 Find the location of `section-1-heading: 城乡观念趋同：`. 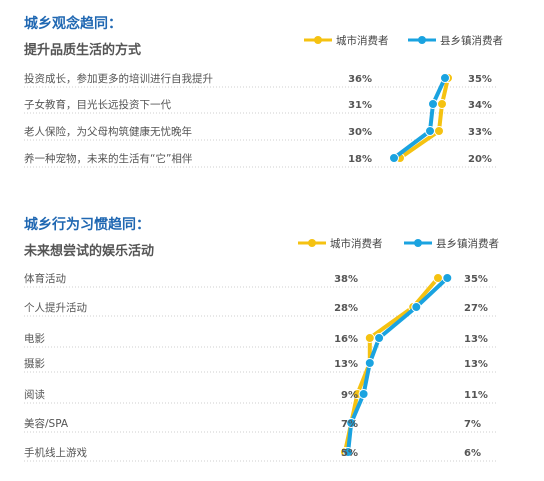

section-1-heading: 城乡观念趋同： is located at coordinates (73, 23).